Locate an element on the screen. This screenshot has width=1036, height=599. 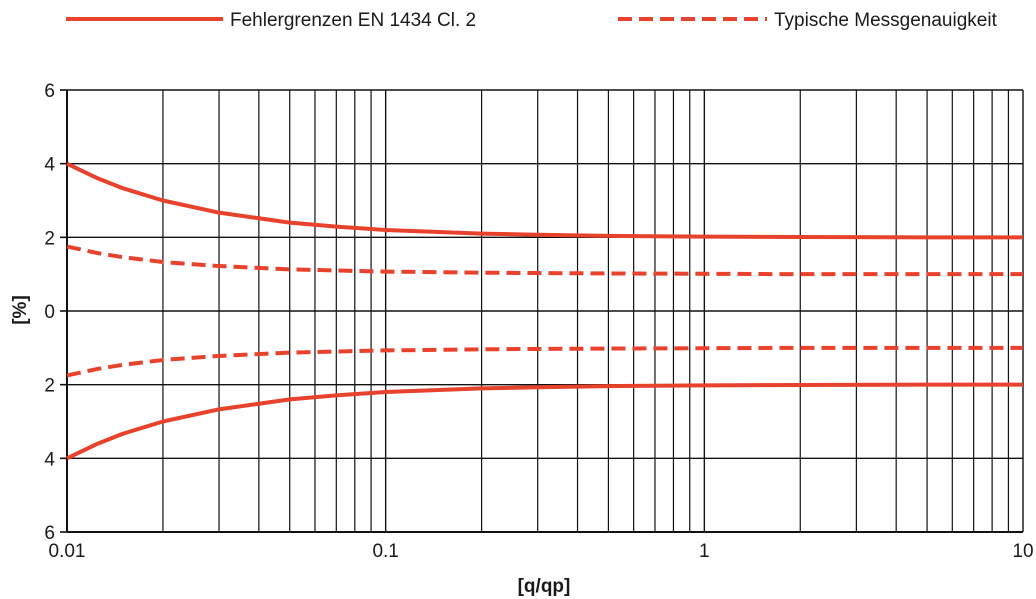
x-tick-label: 0.1 is located at coordinates (385, 551).